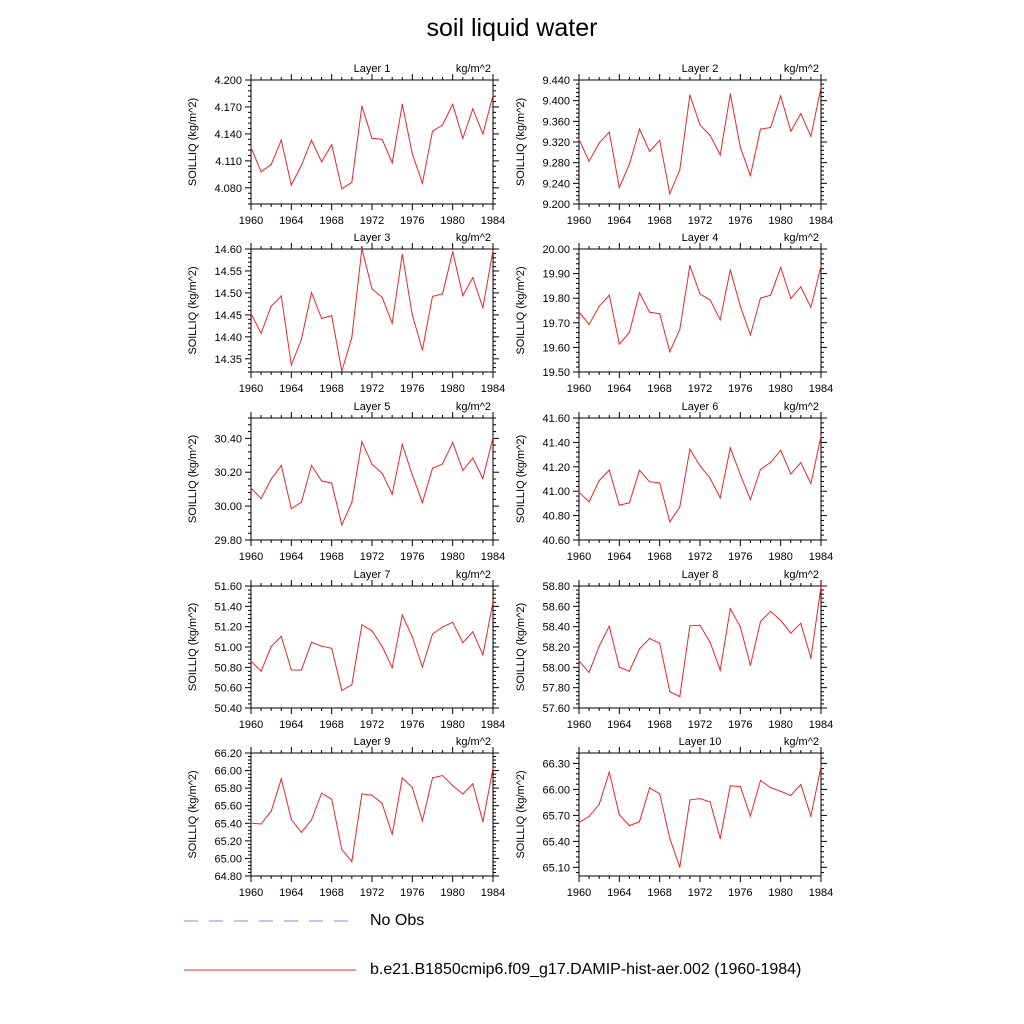  Describe the element at coordinates (556, 205) in the screenshot. I see `y-tick-label: 9.200` at that location.